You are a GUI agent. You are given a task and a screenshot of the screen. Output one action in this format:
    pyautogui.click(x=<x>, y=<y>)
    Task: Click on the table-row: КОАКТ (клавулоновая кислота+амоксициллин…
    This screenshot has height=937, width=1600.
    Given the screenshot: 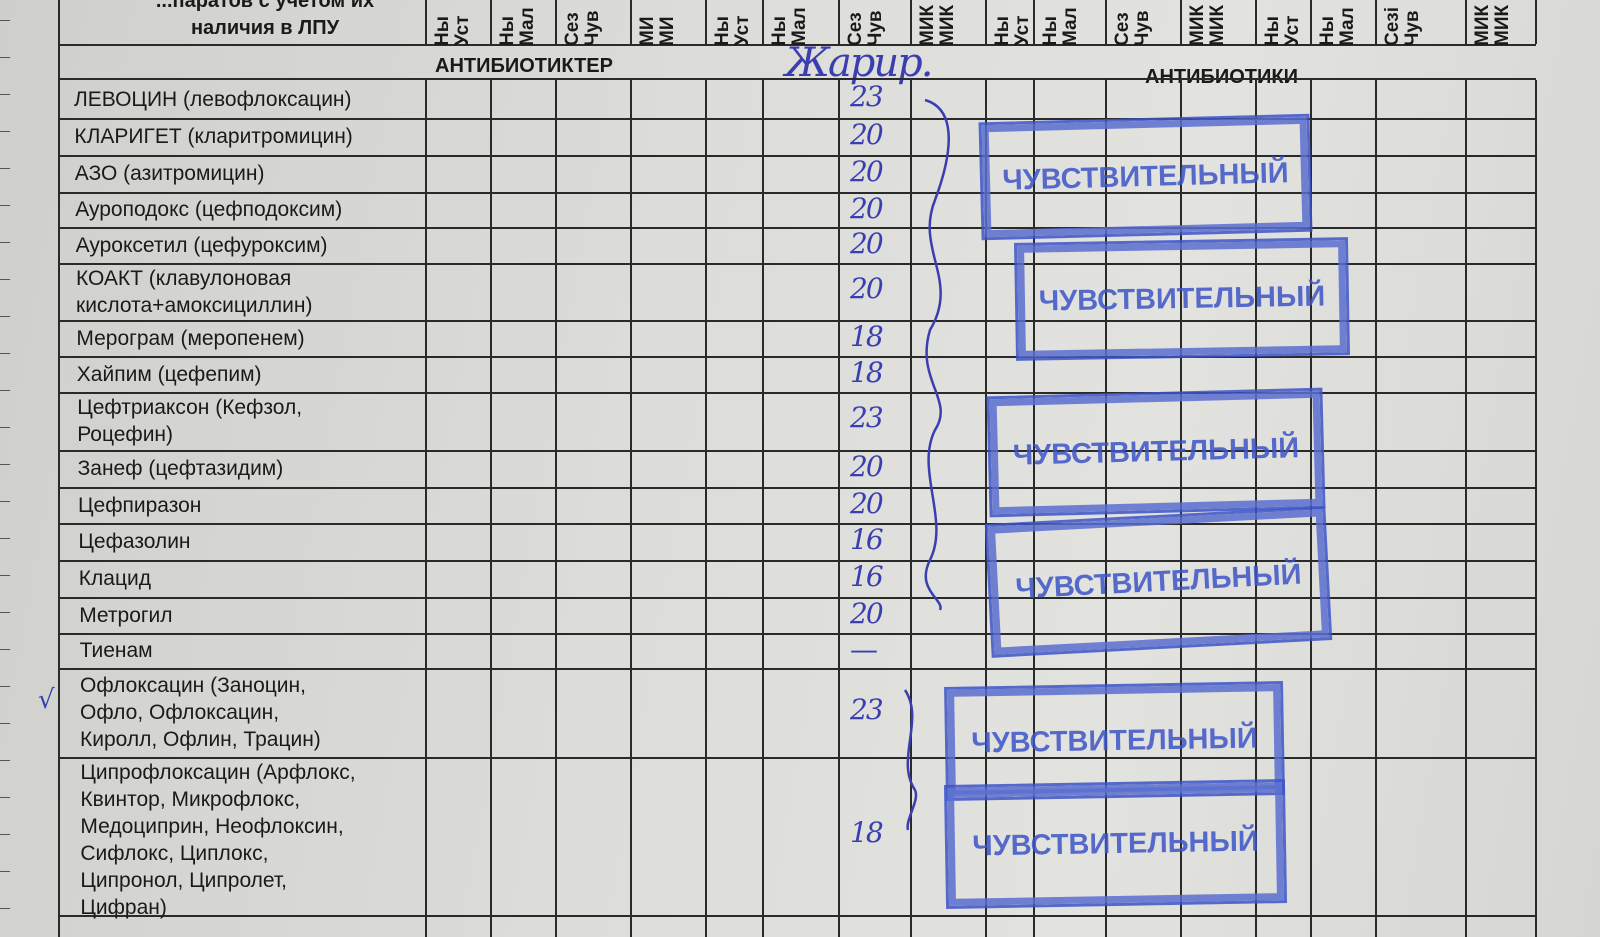 What is the action you would take?
    pyautogui.click(x=798, y=291)
    